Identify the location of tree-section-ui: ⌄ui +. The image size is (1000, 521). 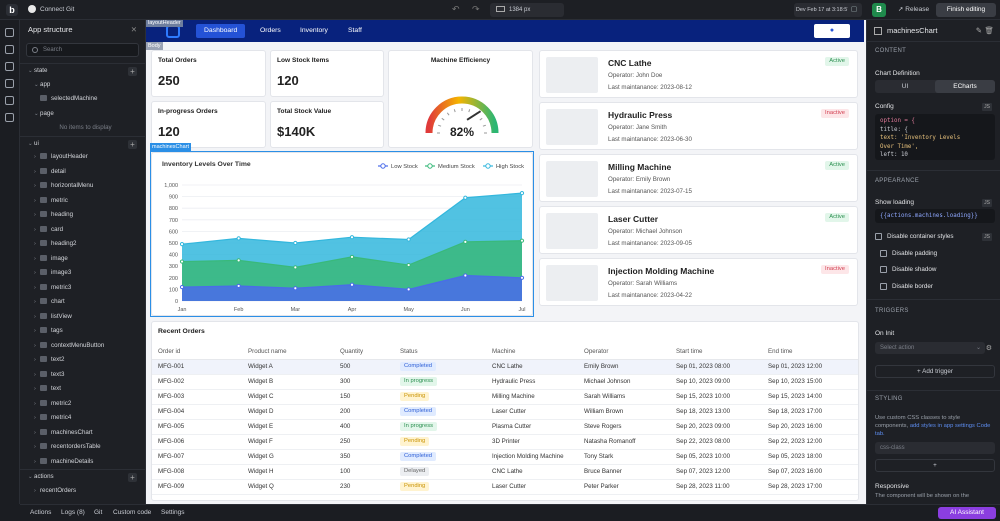
(82, 143).